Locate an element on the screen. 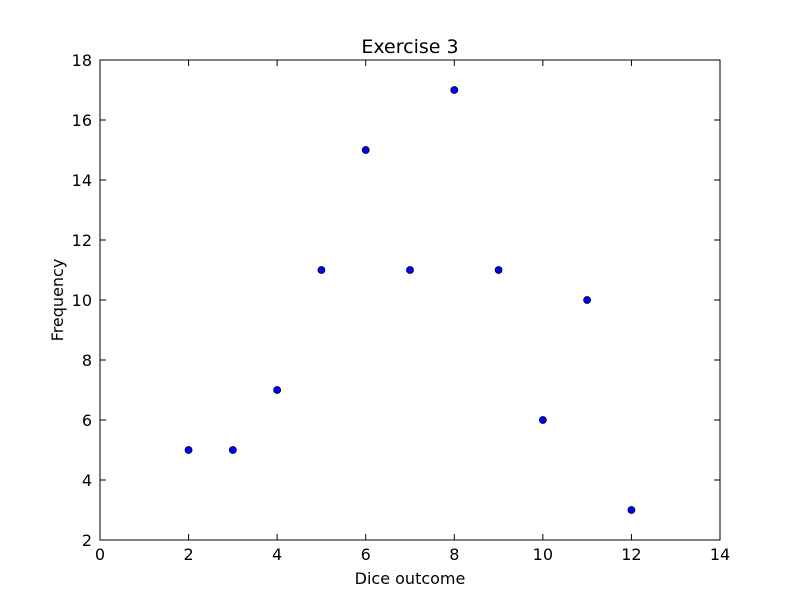 Image resolution: width=800 pixels, height=600 pixels. x-tick-label: 4 is located at coordinates (277, 554).